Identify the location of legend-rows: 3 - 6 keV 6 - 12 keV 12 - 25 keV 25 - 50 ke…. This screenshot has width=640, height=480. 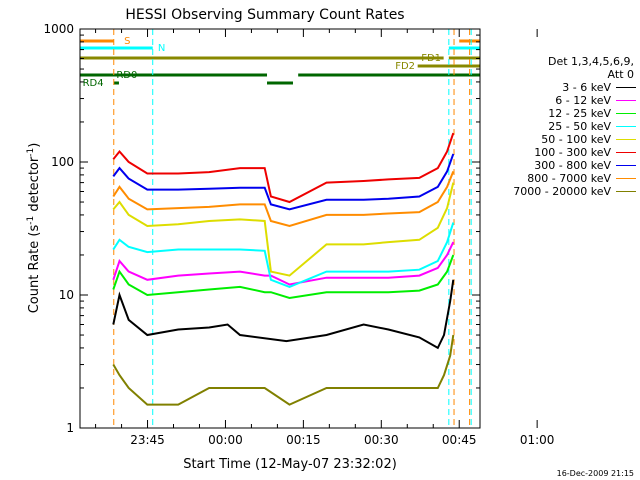
(560, 139).